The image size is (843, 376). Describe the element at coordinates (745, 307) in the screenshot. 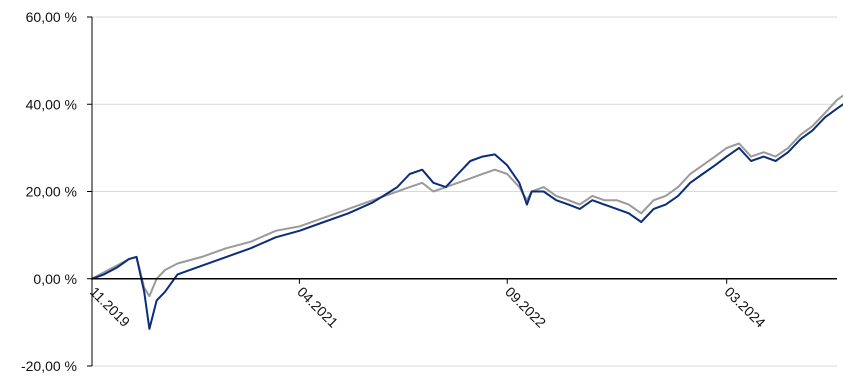

I see `x-tick-label: 03.2024` at that location.